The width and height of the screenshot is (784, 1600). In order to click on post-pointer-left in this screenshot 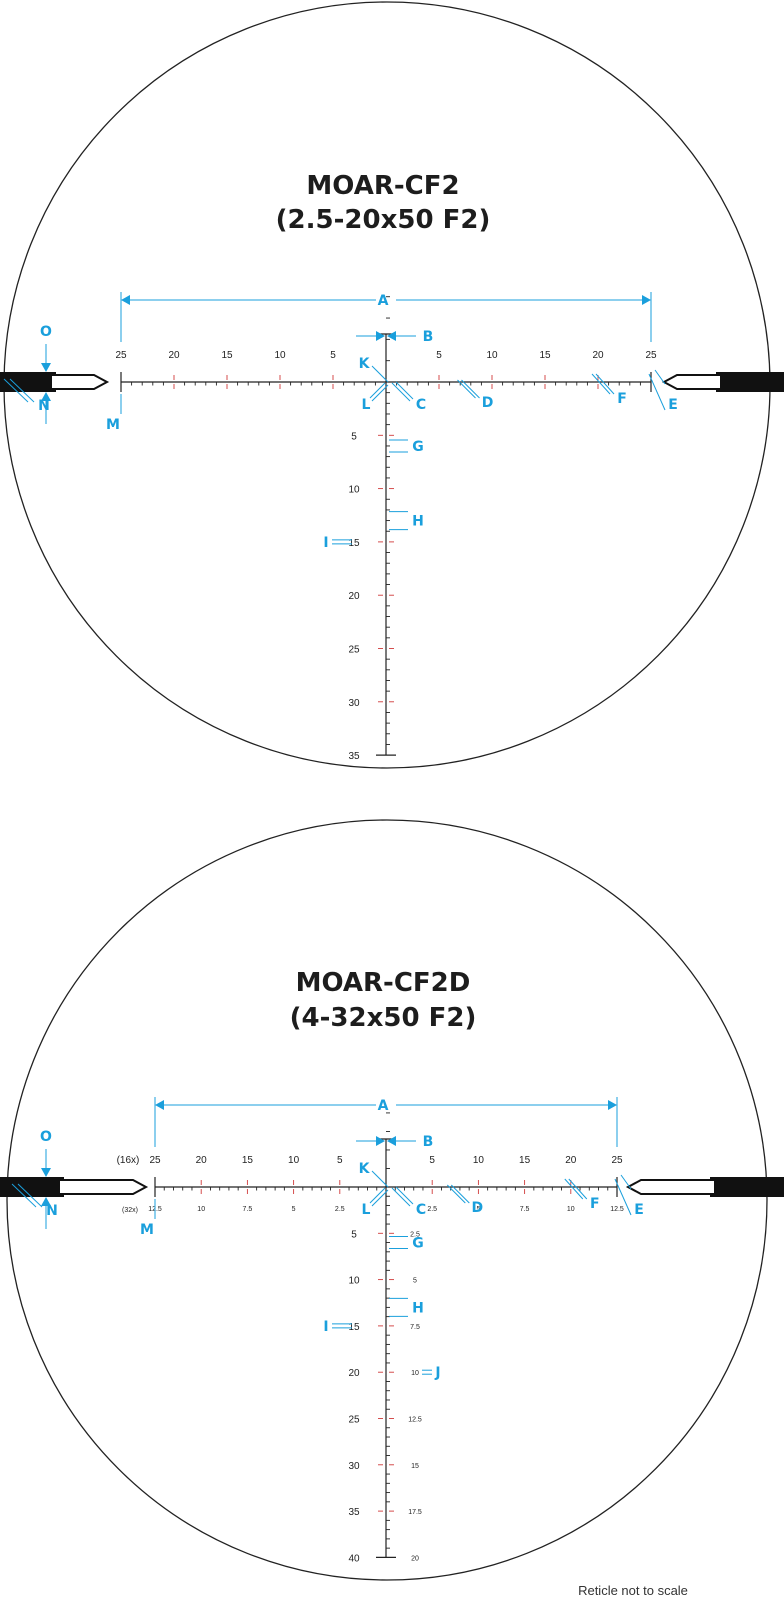, I will do `click(104, 1187)`.